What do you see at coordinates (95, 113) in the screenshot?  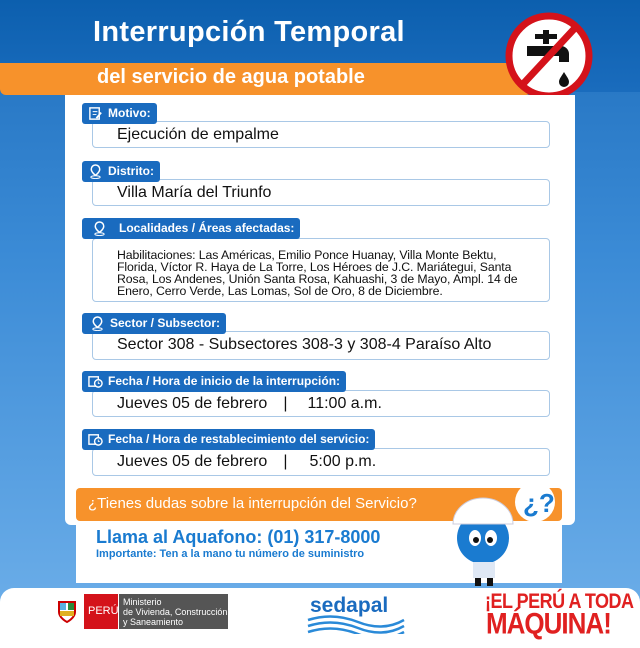 I see `clipboard-edit-icon` at bounding box center [95, 113].